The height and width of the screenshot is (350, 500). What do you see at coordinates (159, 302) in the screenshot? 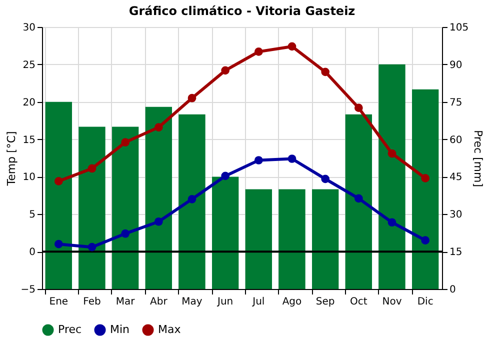
I see `x-tick-label: Abr` at bounding box center [159, 302].